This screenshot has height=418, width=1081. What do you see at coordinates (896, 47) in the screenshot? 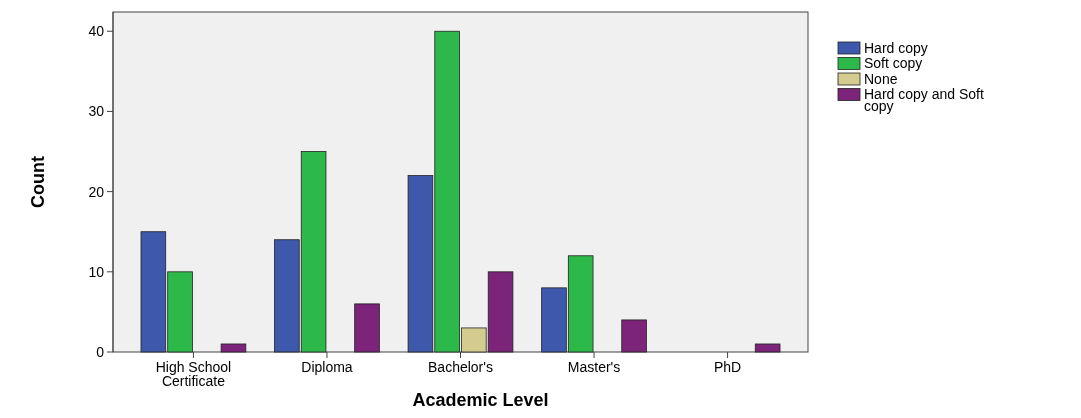
I see `legend-label: Hard copy` at bounding box center [896, 47].